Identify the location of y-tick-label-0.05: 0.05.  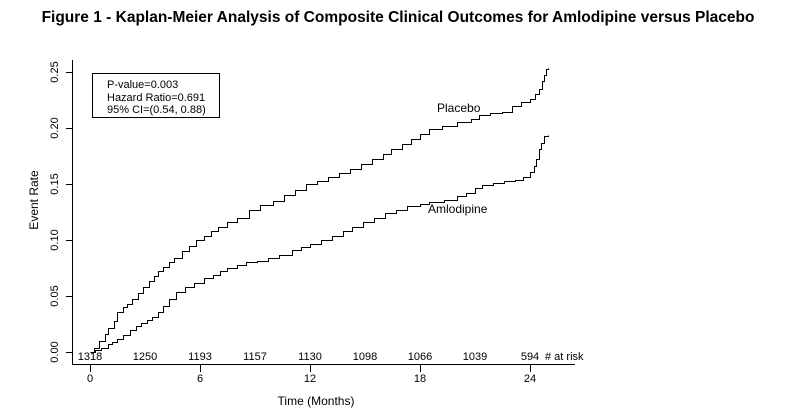
(55, 296).